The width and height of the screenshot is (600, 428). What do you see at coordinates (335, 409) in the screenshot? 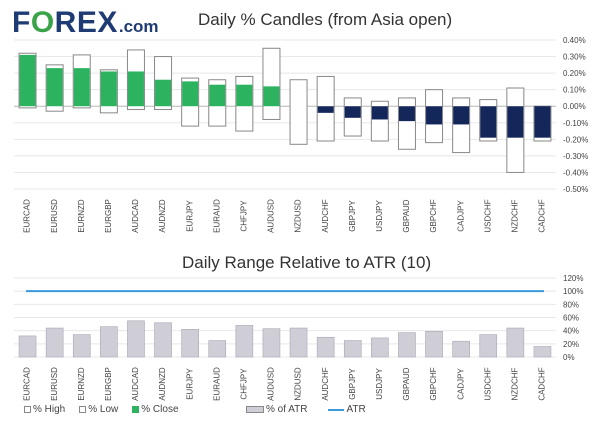
I see `legend-atr-line` at bounding box center [335, 409].